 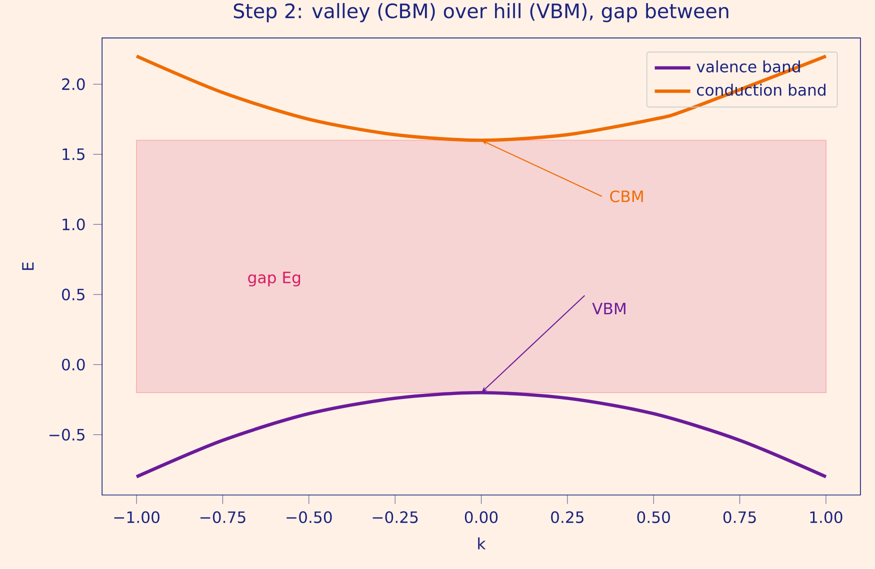 What do you see at coordinates (609, 308) in the screenshot?
I see `annotation: VBM` at bounding box center [609, 308].